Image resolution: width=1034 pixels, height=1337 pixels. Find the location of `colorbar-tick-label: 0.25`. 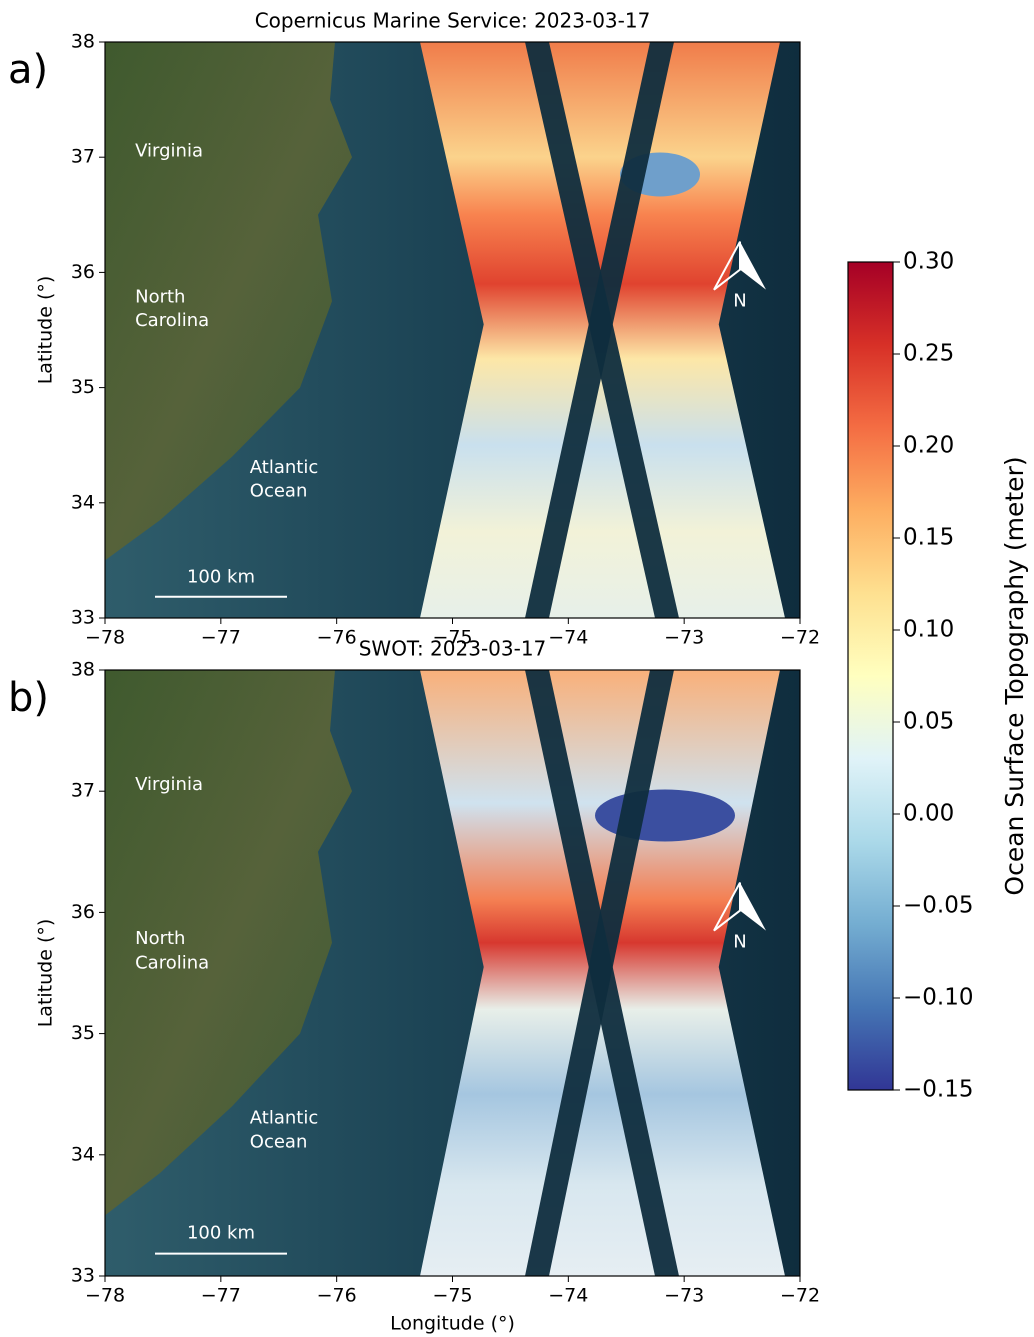

colorbar-tick-label: 0.25 is located at coordinates (928, 354).